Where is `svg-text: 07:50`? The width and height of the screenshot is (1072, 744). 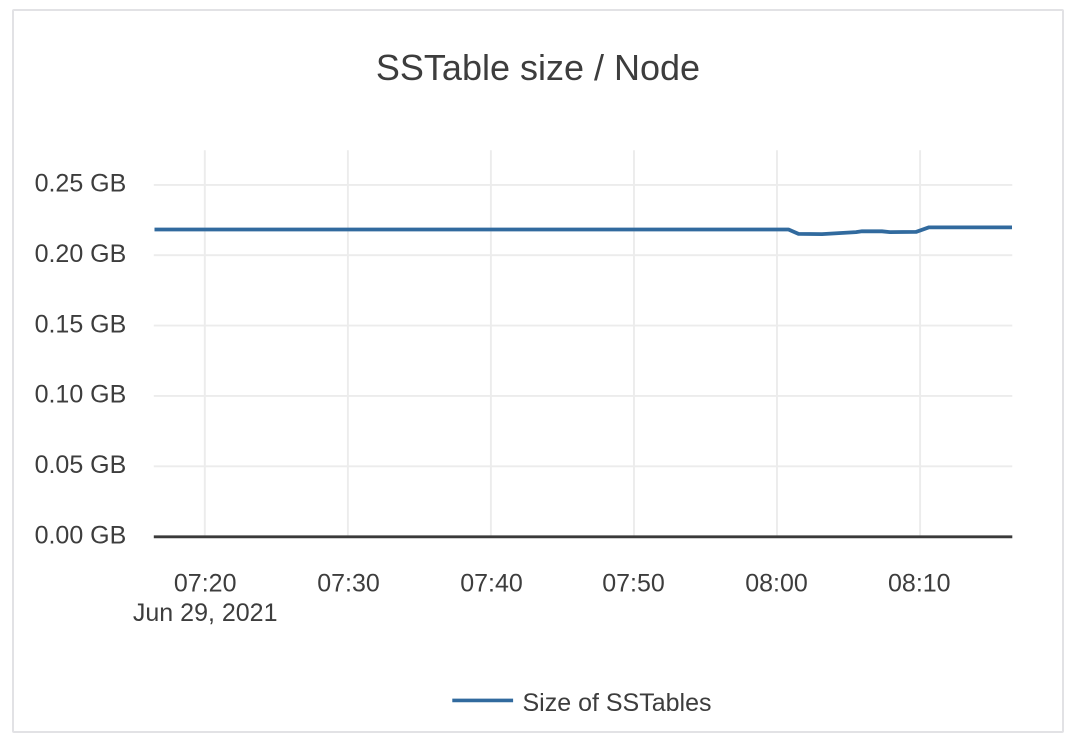
svg-text: 07:50 is located at coordinates (633, 583).